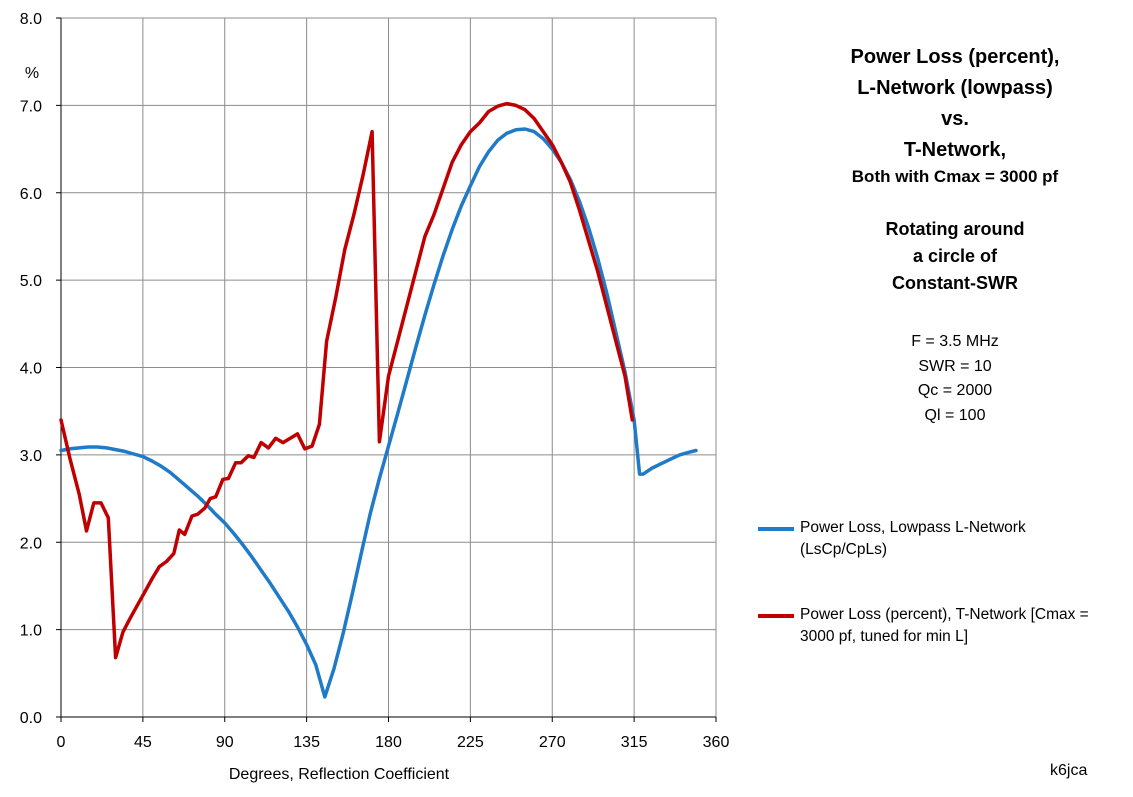  I want to click on parameters: F = 3.5 MHz SWR = 10 Qc = 2000 Ql = 100, so click(955, 379).